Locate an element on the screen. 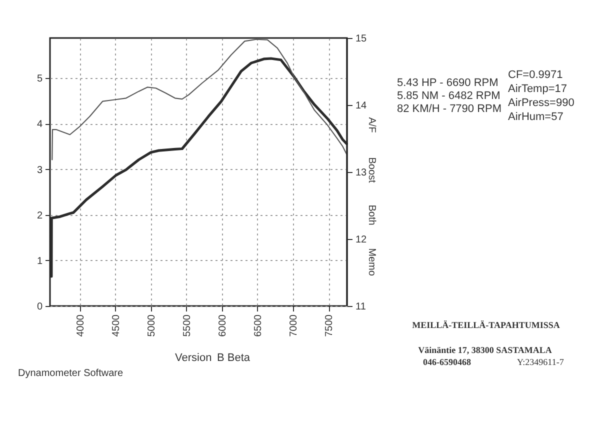 This screenshot has width=600, height=436. x-tick-label: 4000 is located at coordinates (80, 325).